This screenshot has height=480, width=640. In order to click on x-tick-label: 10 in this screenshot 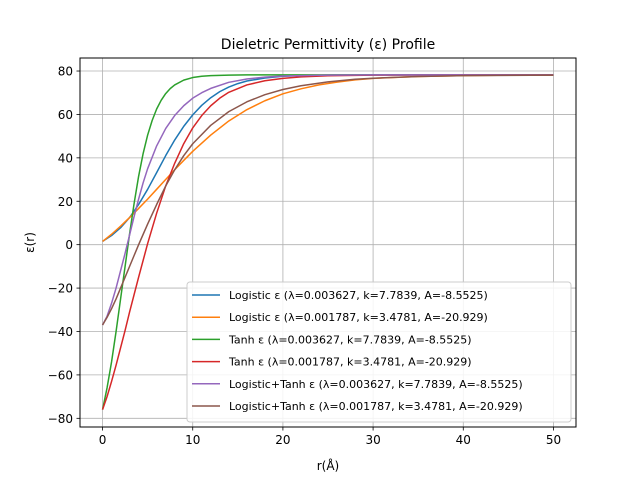, I will do `click(192, 440)`.